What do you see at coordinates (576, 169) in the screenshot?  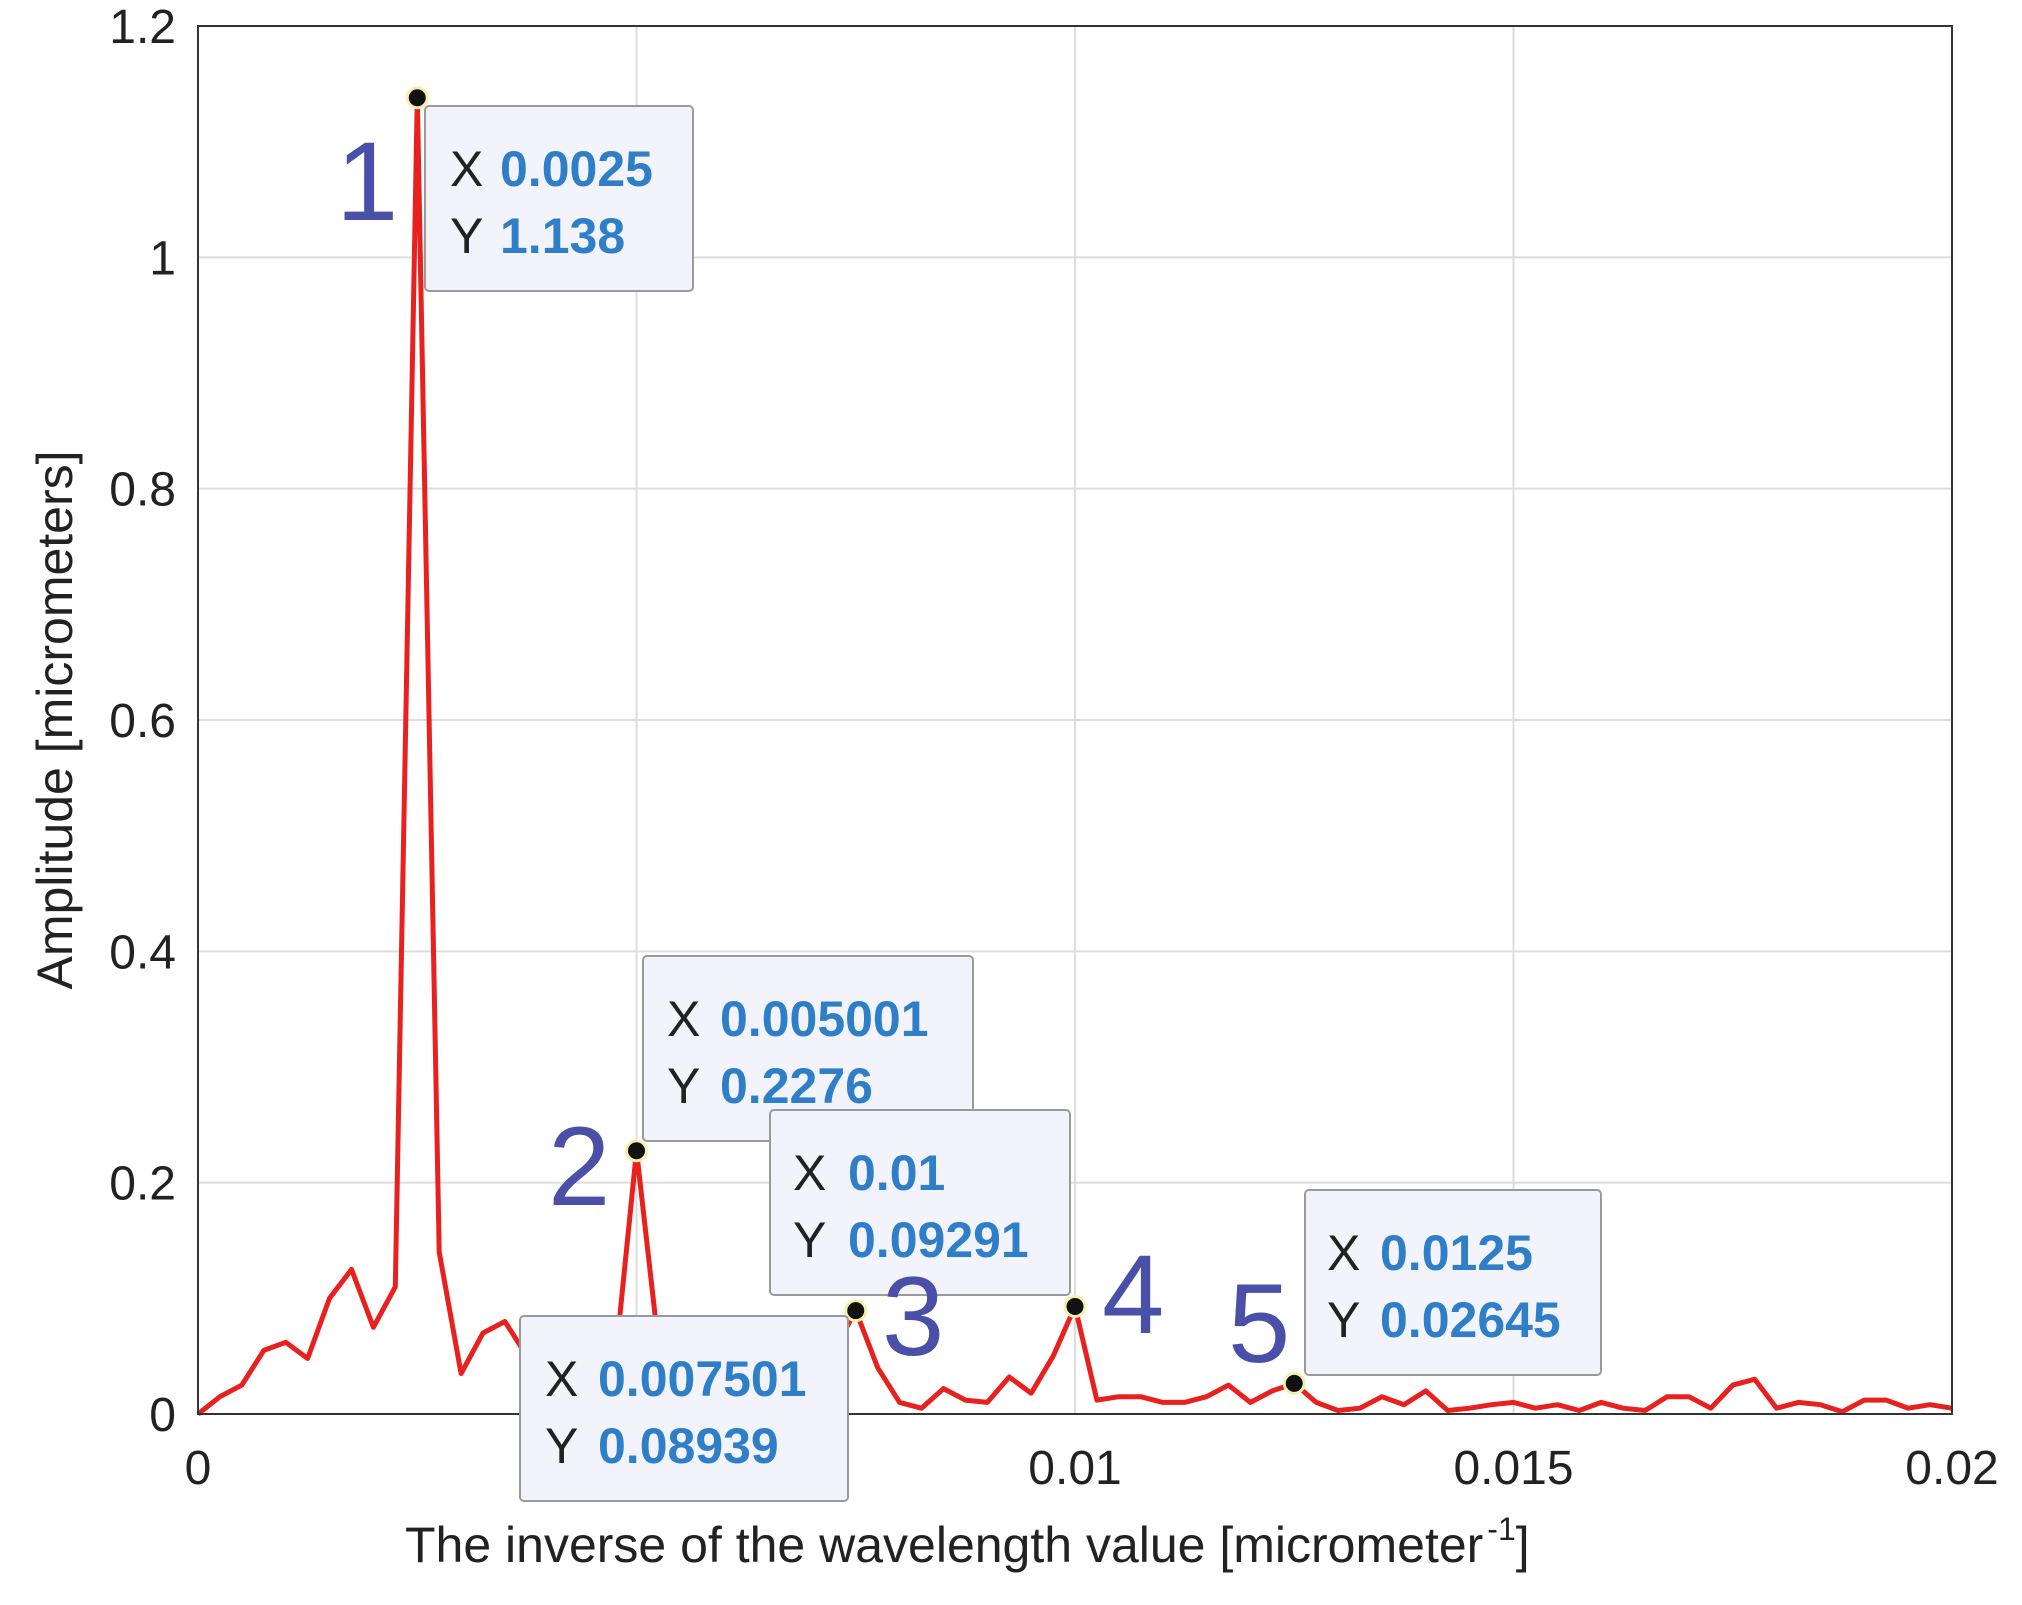 I see `datatip-1-x-value: 0.0025` at bounding box center [576, 169].